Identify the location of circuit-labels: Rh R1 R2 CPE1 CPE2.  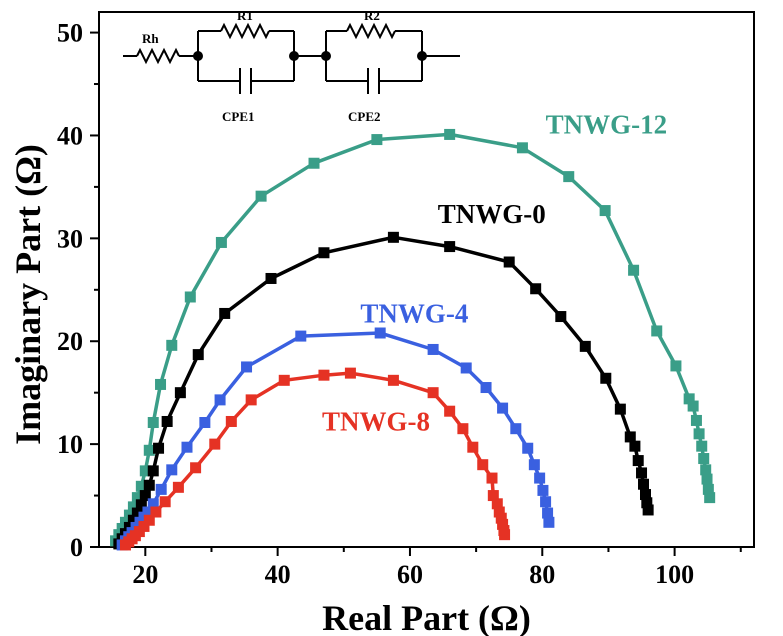
(261, 66).